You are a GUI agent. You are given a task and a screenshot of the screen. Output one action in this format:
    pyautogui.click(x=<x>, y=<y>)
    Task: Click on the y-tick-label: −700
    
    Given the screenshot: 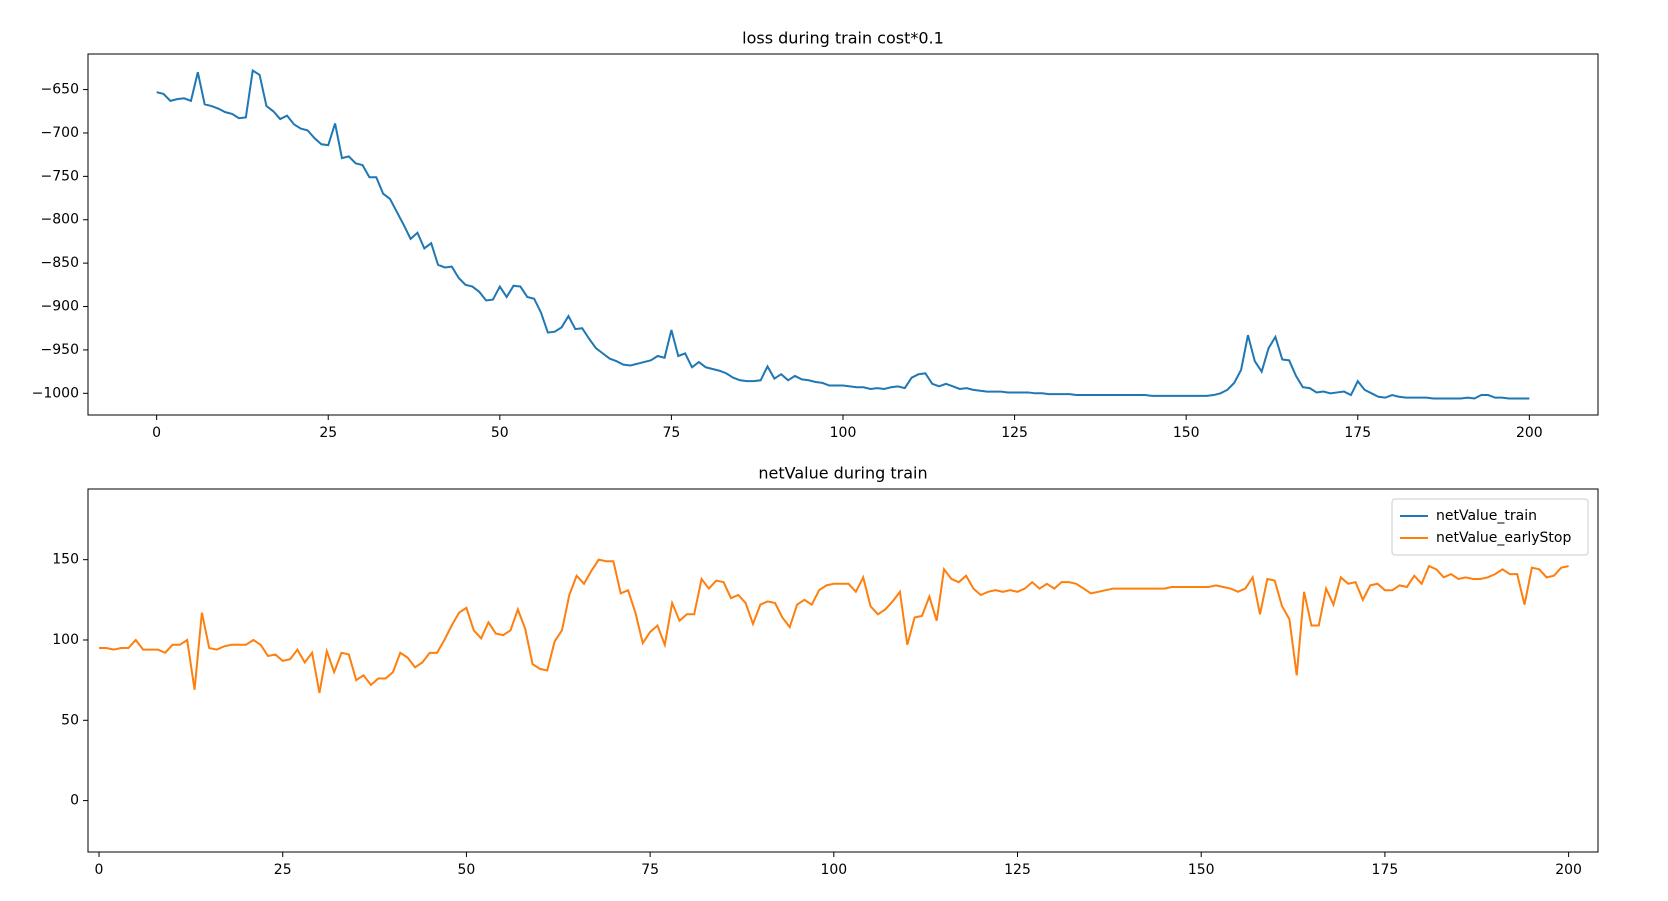 What is the action you would take?
    pyautogui.click(x=60, y=133)
    